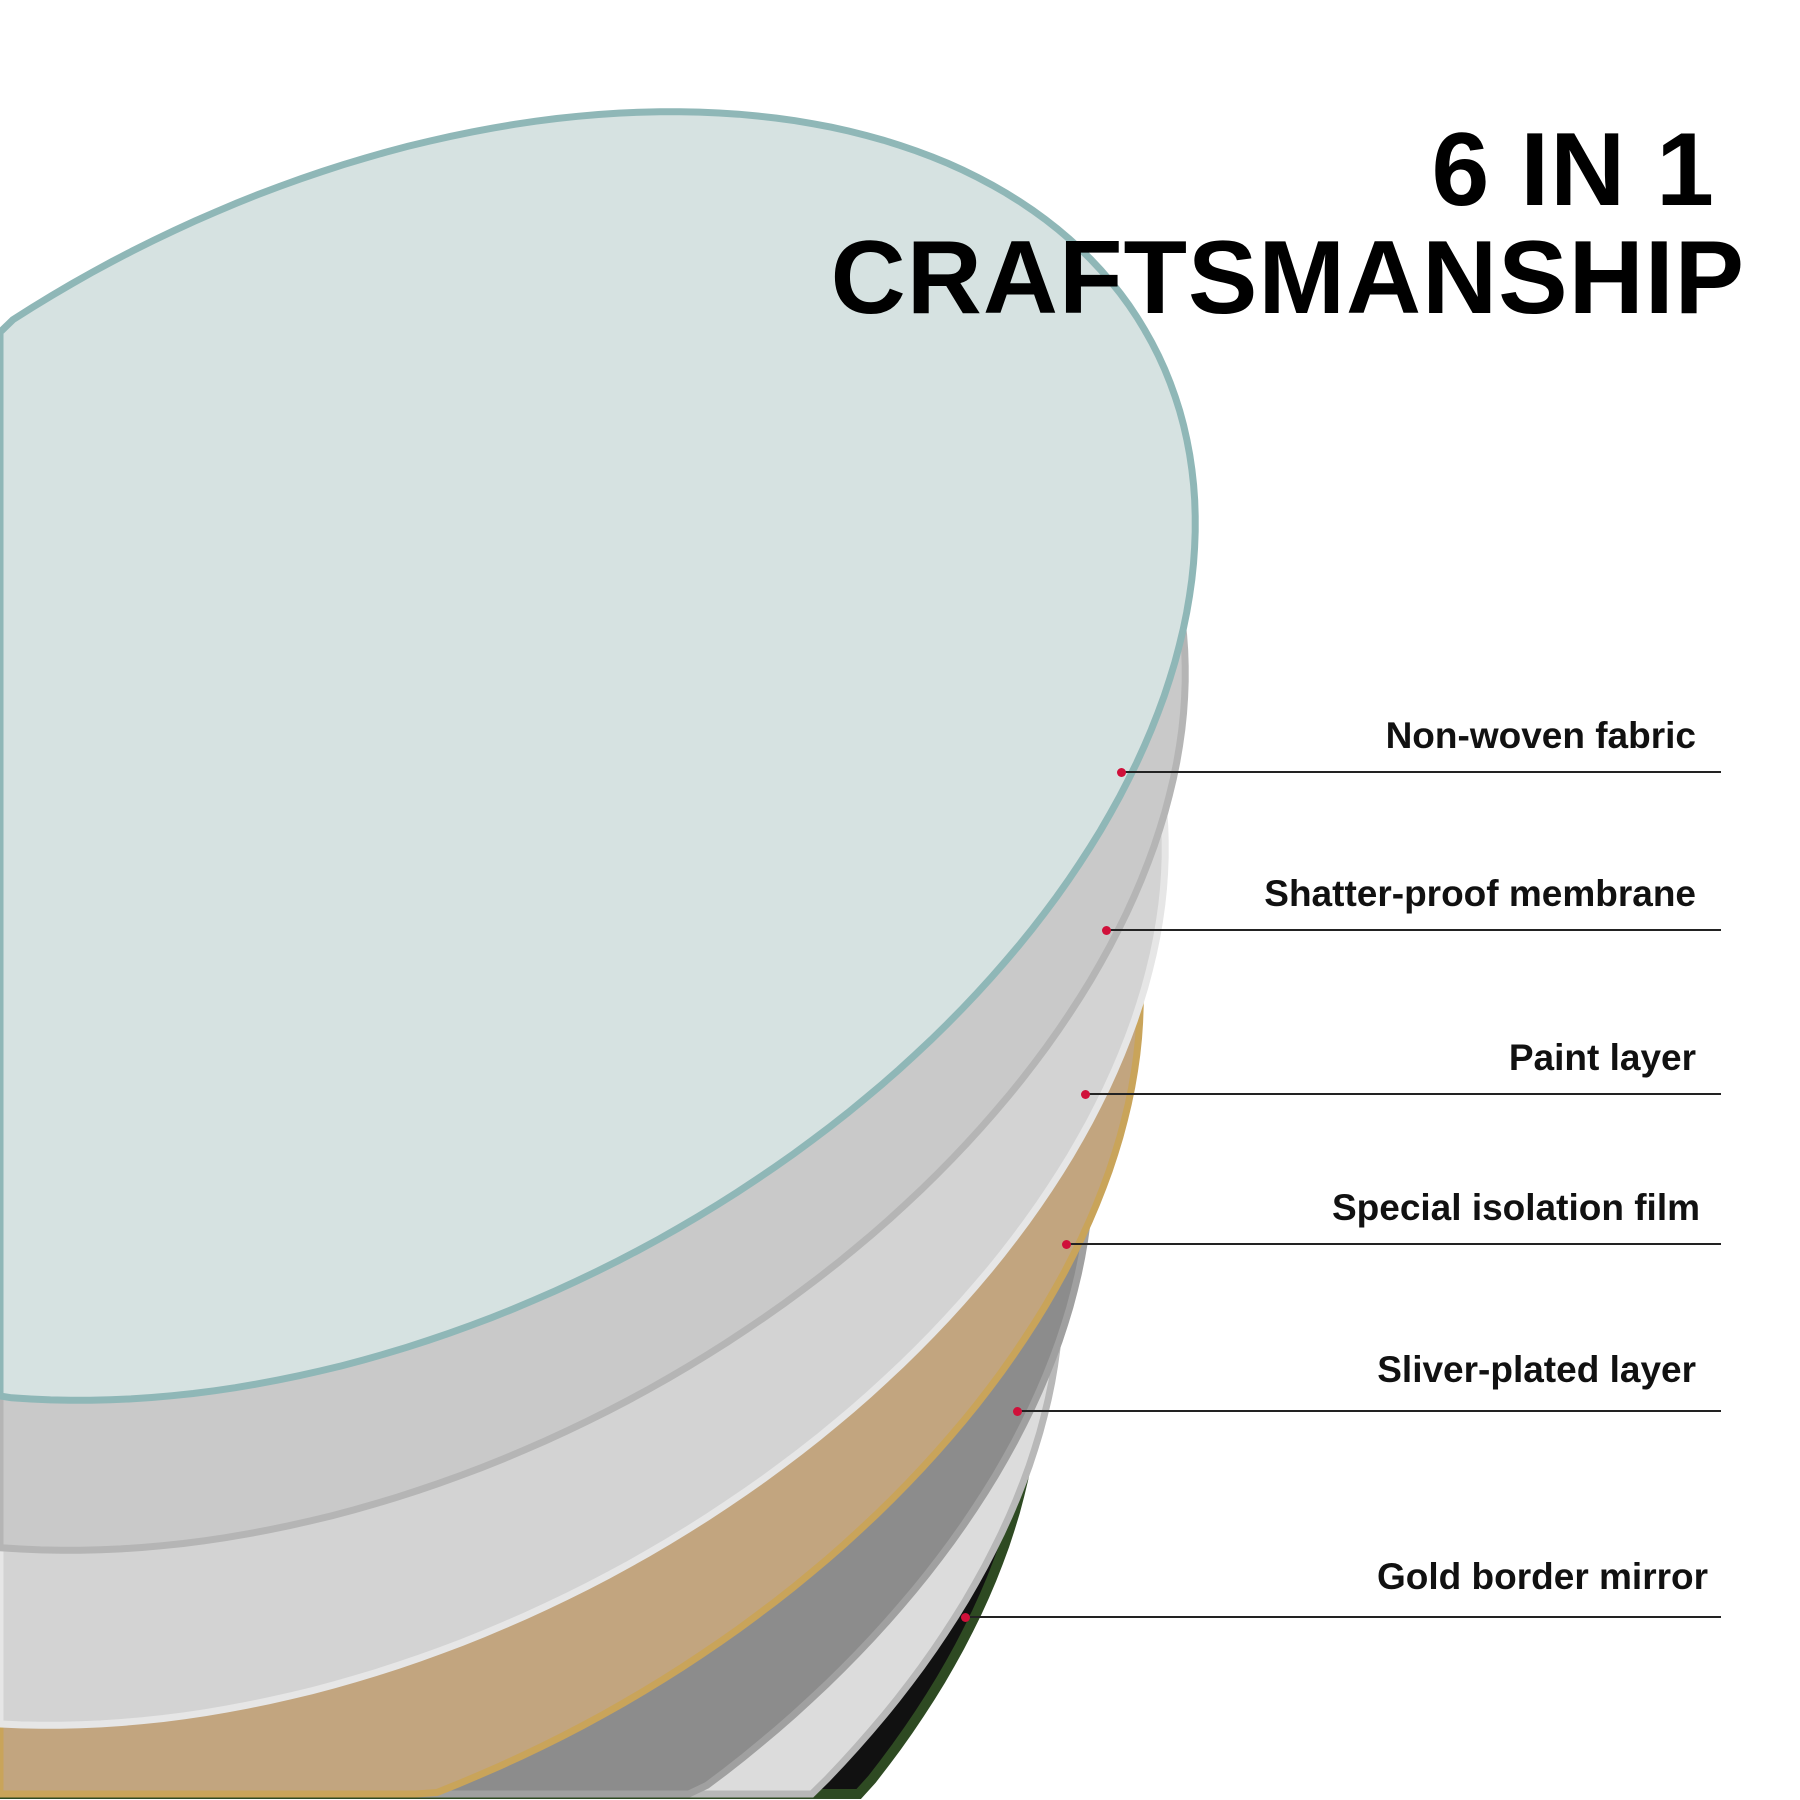  Describe the element at coordinates (1066, 1244) in the screenshot. I see `pointer-dot-special-isolation-film` at that location.